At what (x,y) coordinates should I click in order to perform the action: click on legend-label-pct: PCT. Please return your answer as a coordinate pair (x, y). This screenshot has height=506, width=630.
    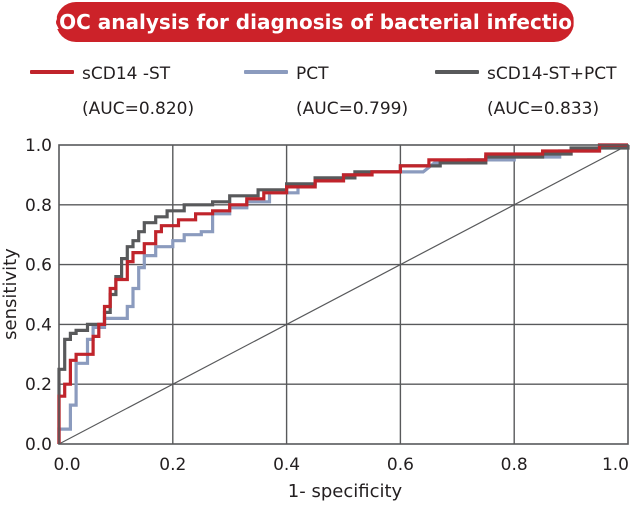
    Looking at the image, I should click on (312, 74).